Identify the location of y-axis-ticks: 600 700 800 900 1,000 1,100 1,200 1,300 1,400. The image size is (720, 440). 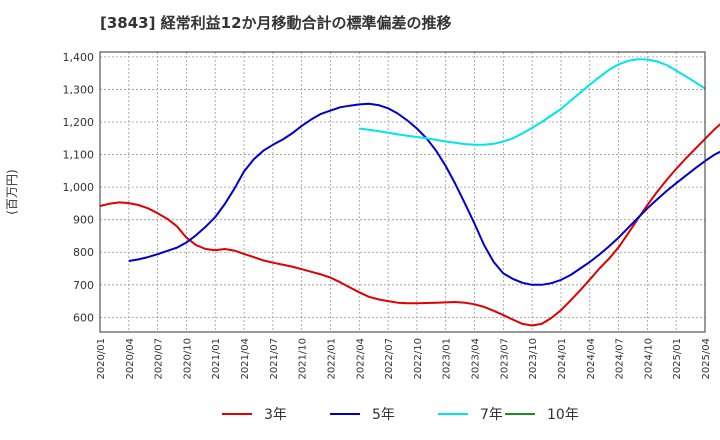
(79, 187).